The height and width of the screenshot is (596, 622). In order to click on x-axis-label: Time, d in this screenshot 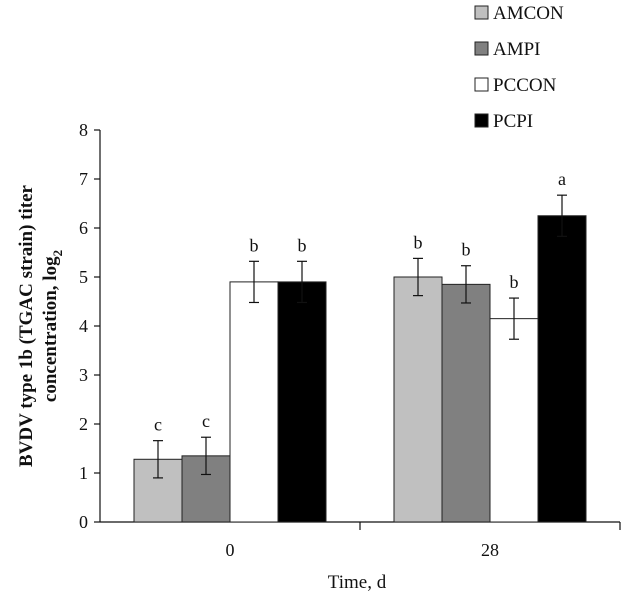, I will do `click(357, 582)`.